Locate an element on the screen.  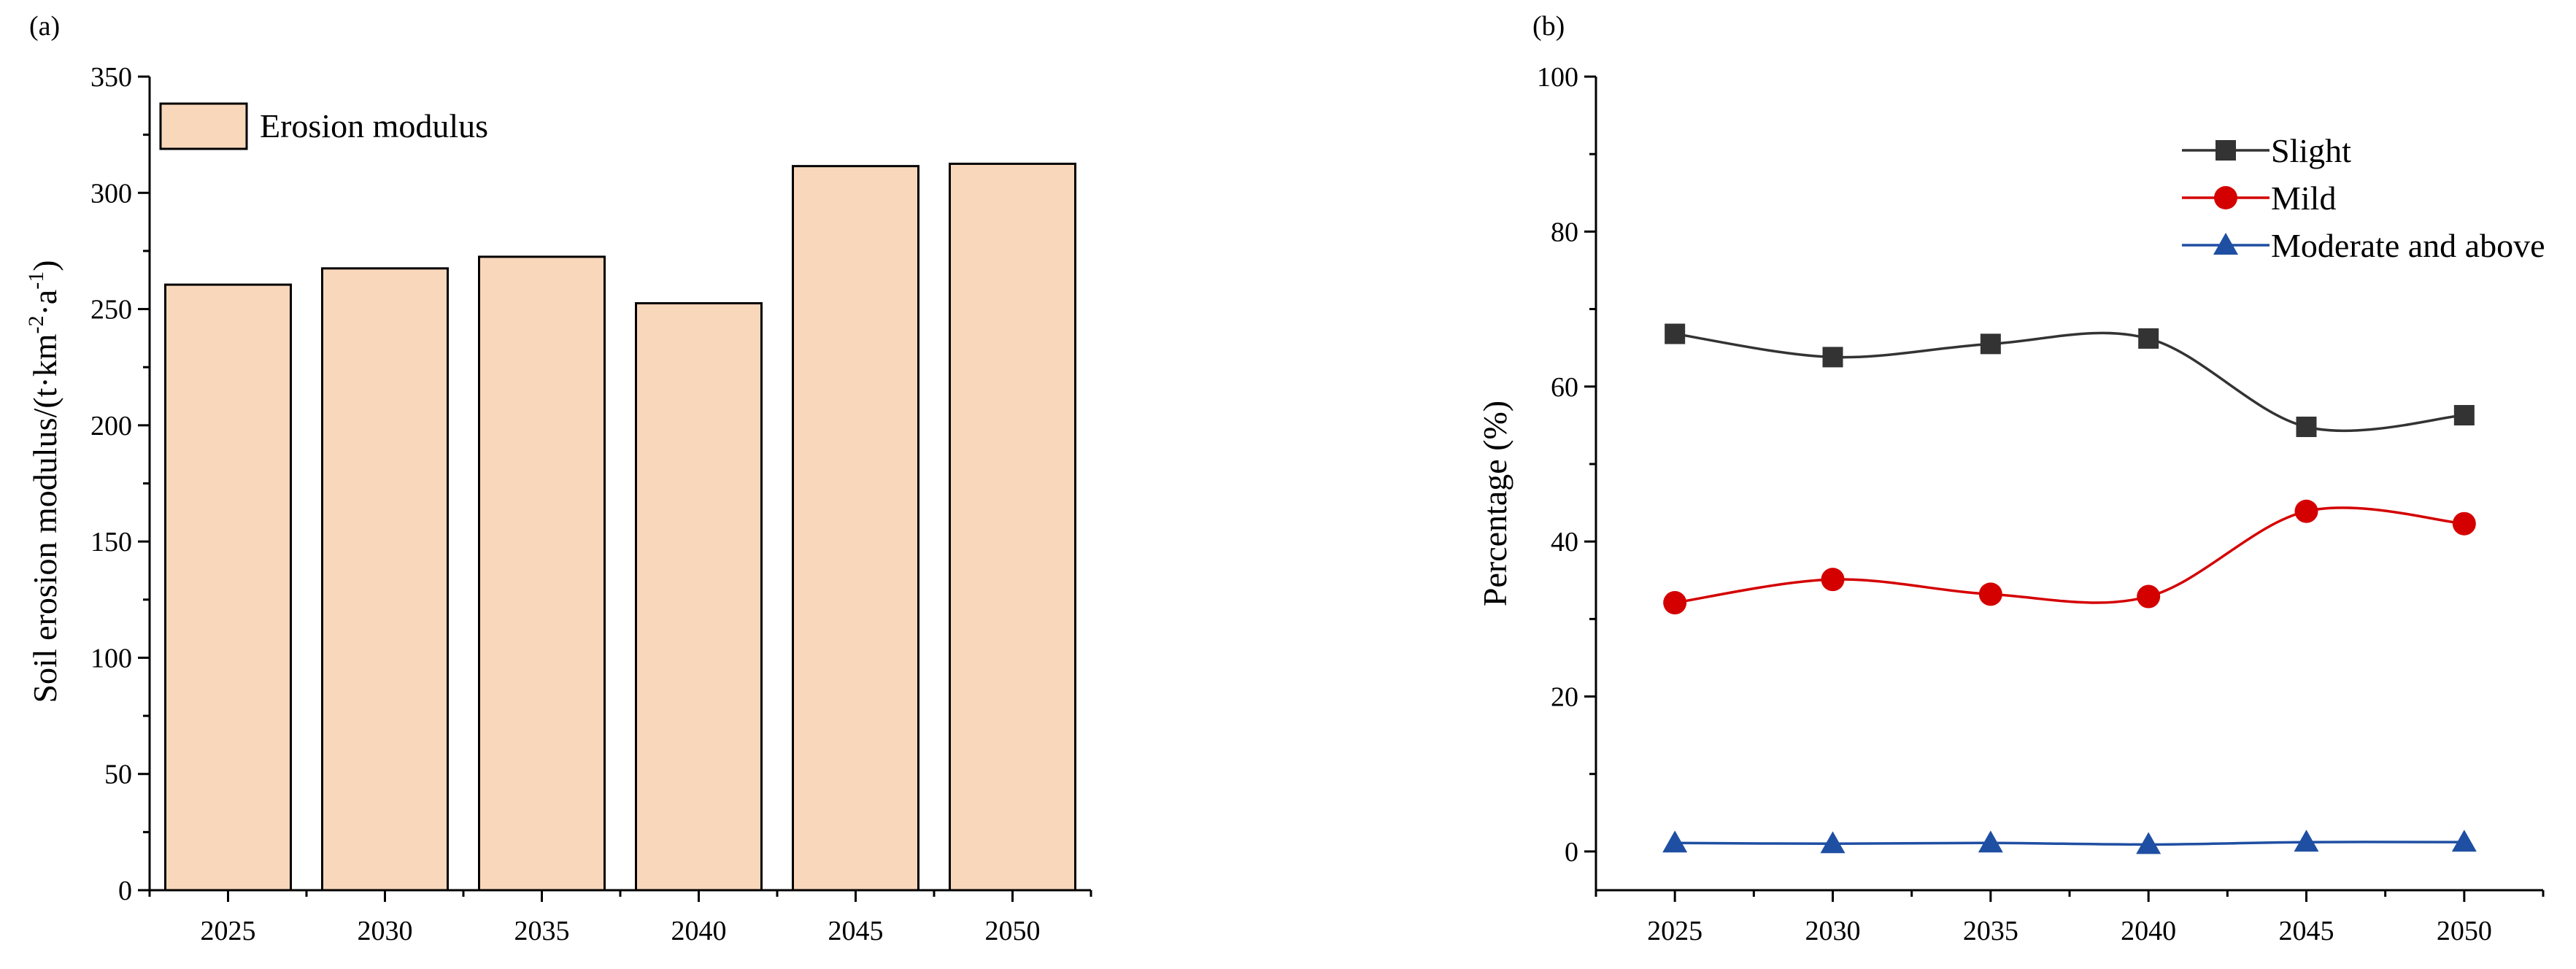
panel-a-label: (a) is located at coordinates (44, 26).